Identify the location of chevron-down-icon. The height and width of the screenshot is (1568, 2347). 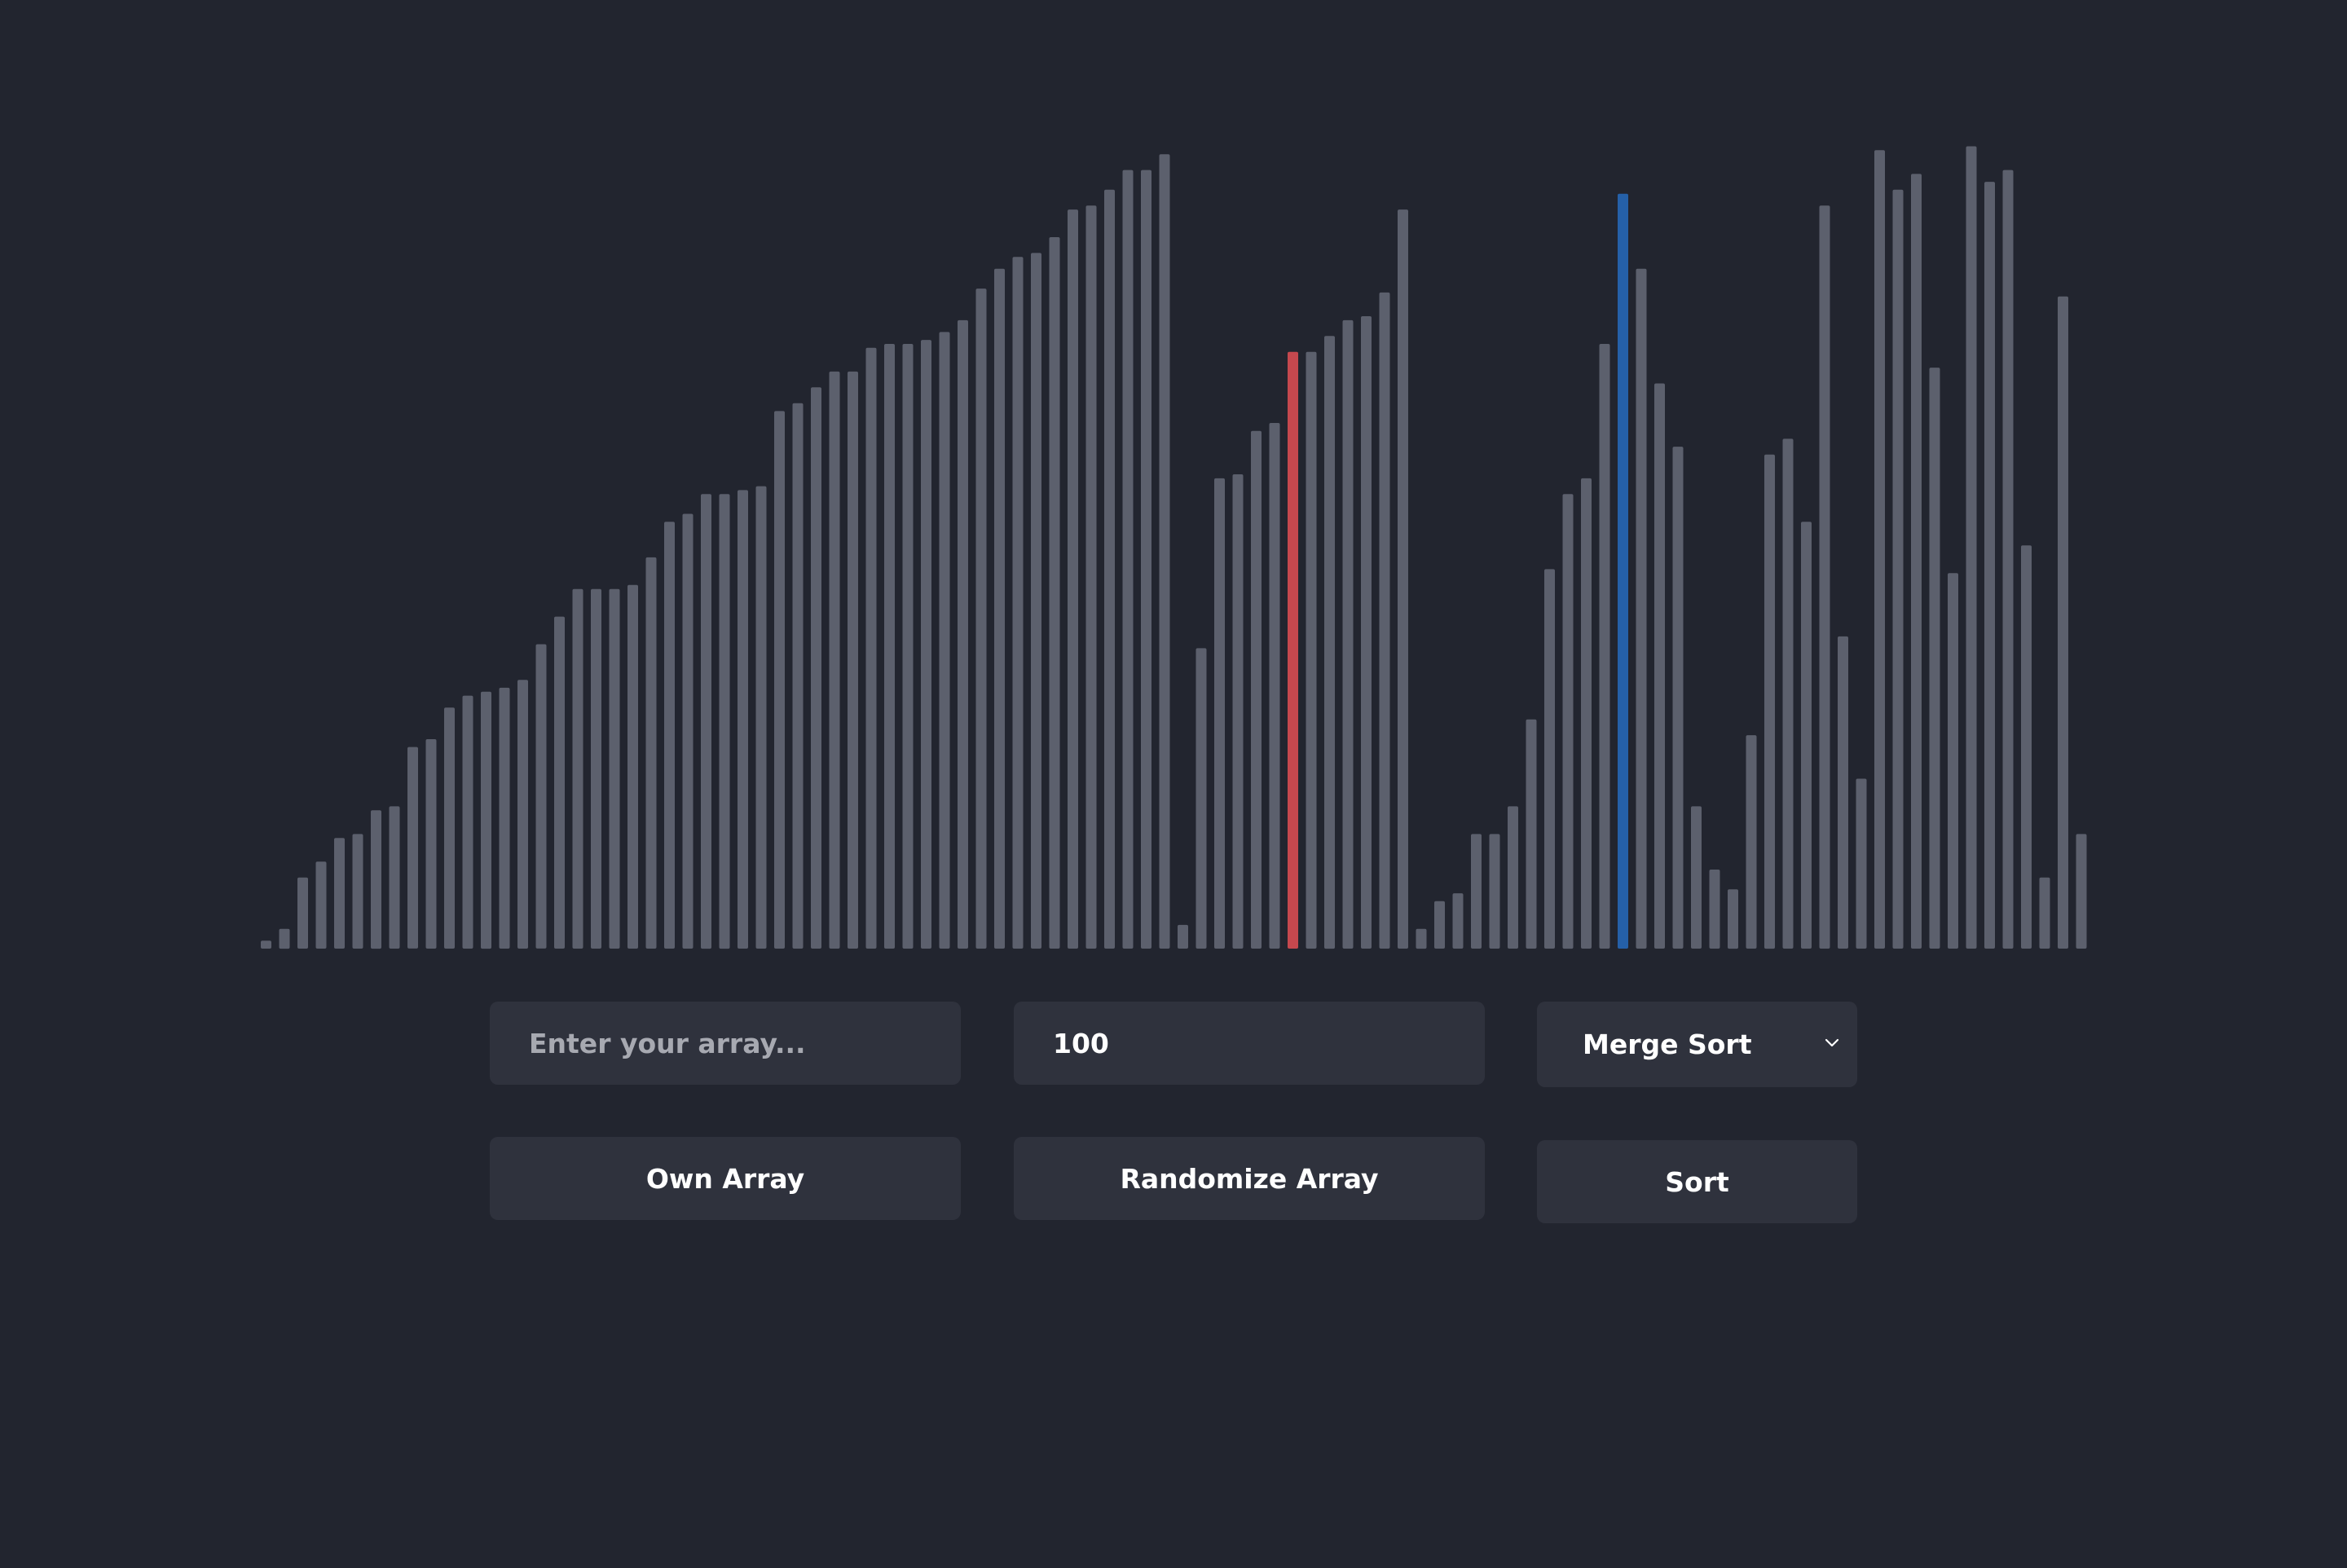
(1832, 1042).